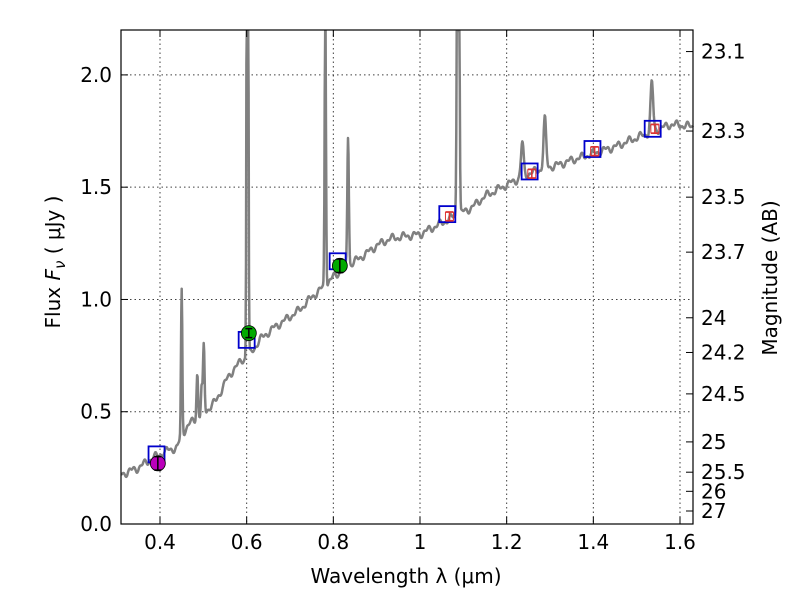  I want to click on mag-tick-label: 23.5, so click(723, 197).